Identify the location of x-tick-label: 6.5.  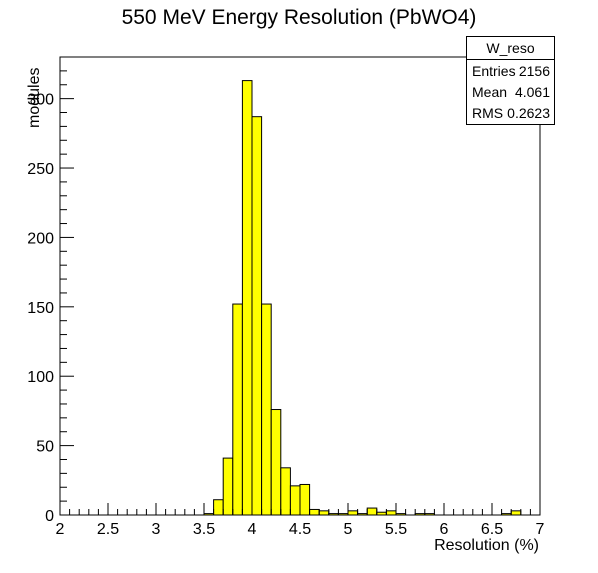
(492, 529).